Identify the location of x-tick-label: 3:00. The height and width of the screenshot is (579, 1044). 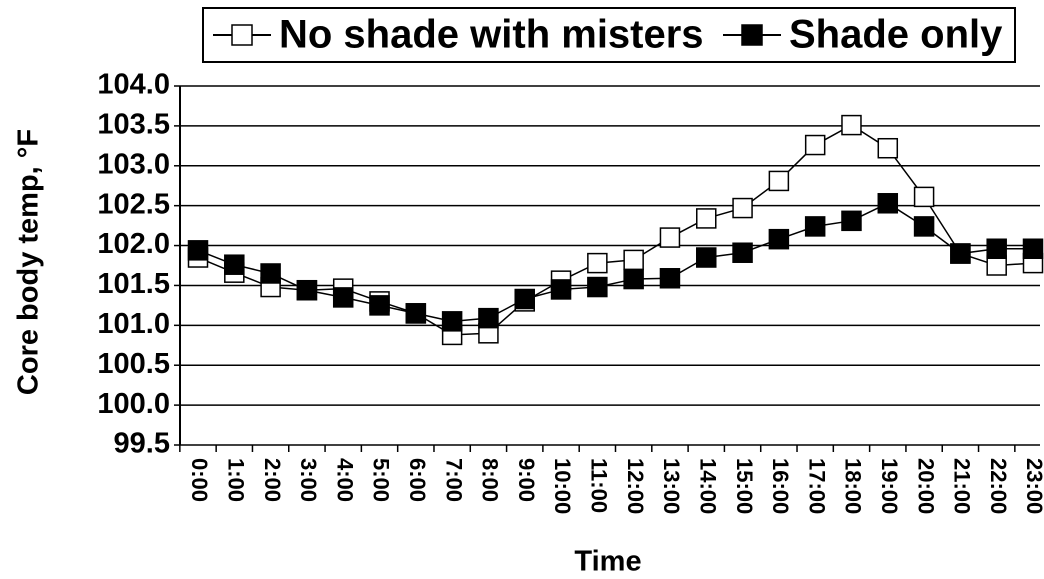
(308, 480).